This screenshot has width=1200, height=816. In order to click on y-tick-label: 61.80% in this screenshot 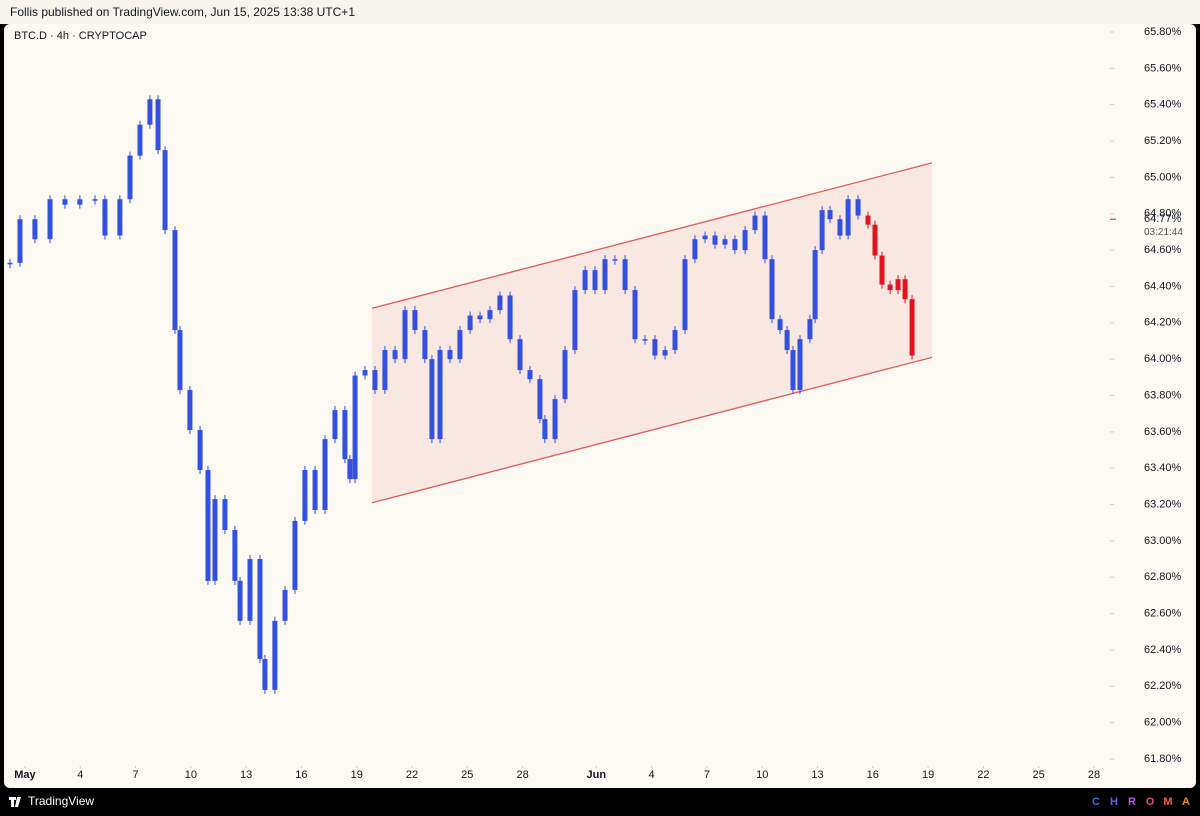, I will do `click(1163, 759)`.